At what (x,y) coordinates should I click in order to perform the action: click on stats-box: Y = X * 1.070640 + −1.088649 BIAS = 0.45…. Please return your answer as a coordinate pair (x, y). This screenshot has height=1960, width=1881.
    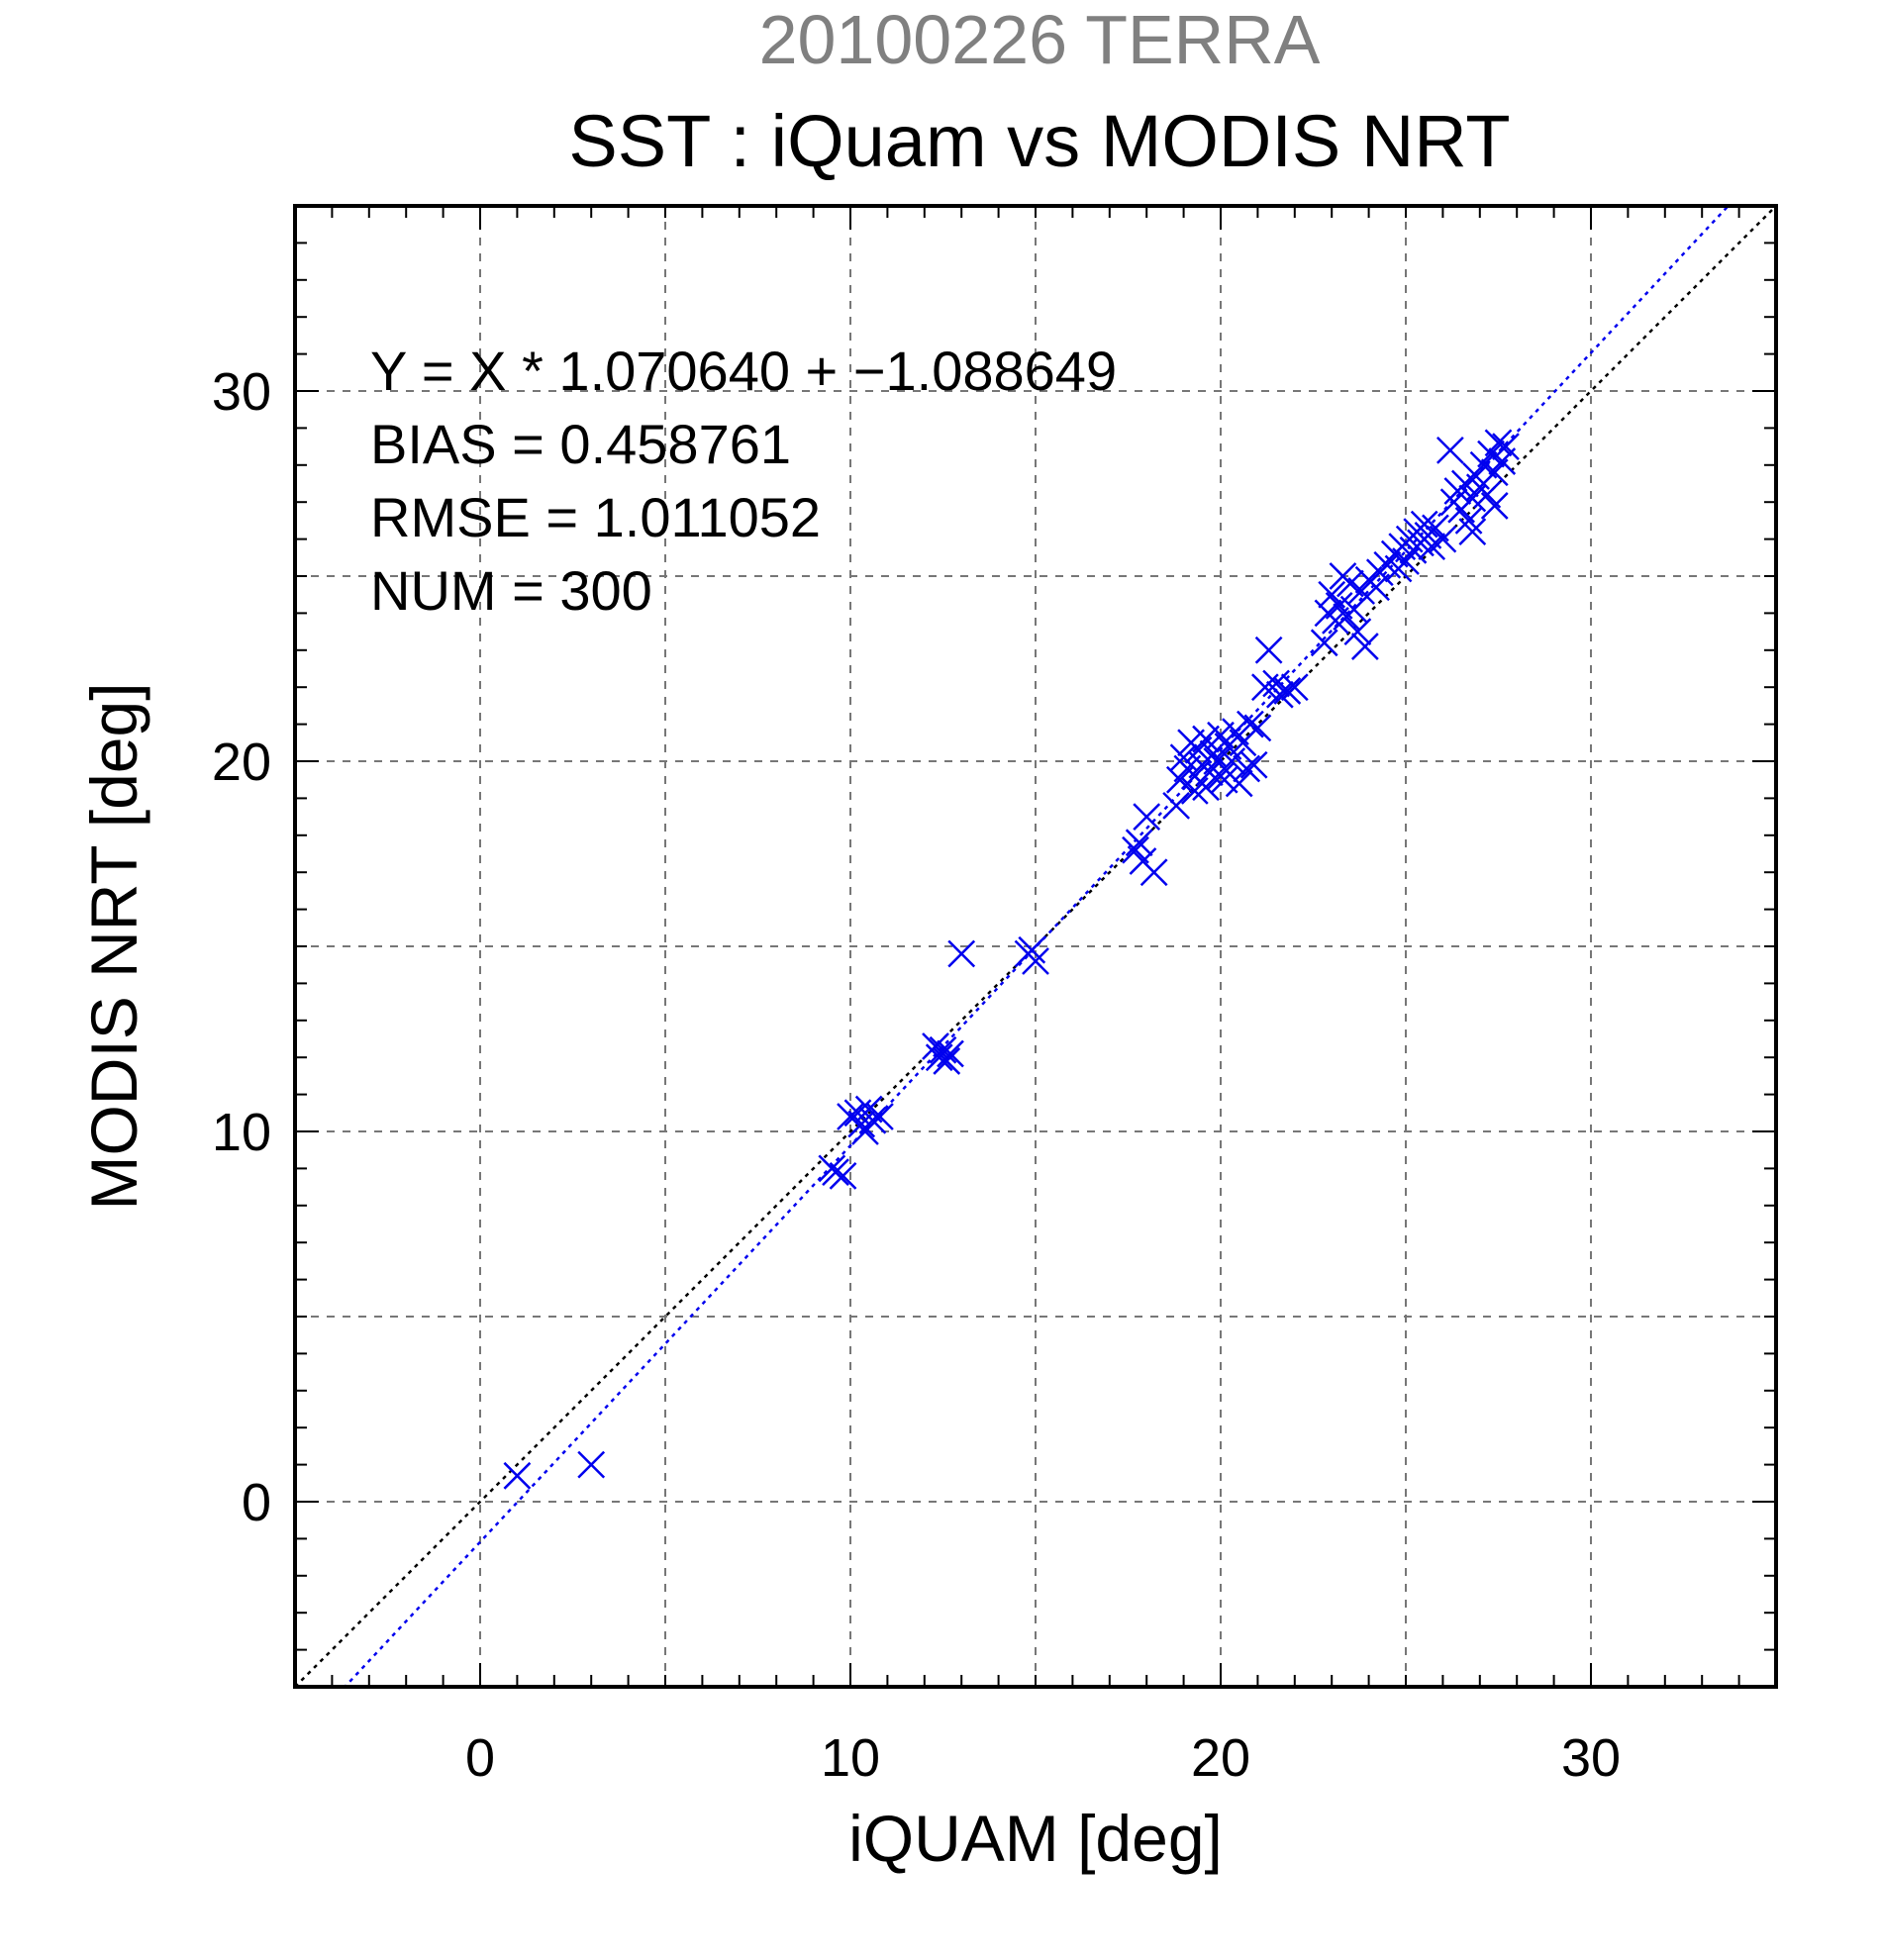
    Looking at the image, I should click on (743, 481).